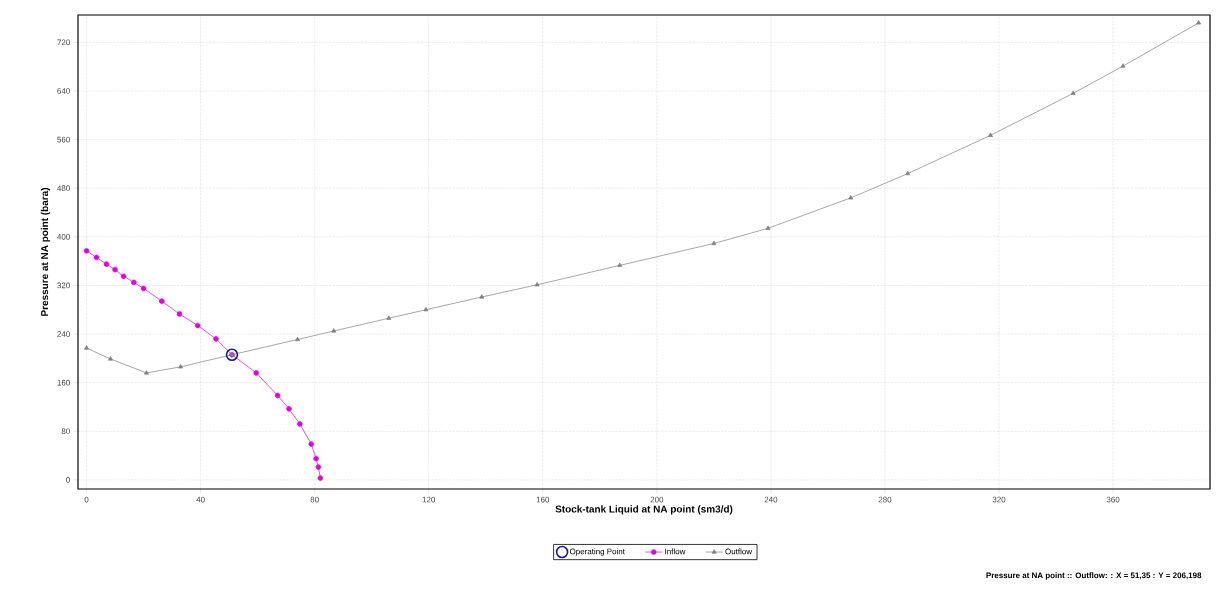 Image resolution: width=1232 pixels, height=603 pixels. Describe the element at coordinates (45, 252) in the screenshot. I see `y-axis-title: Pressure at NA point (bara)` at that location.